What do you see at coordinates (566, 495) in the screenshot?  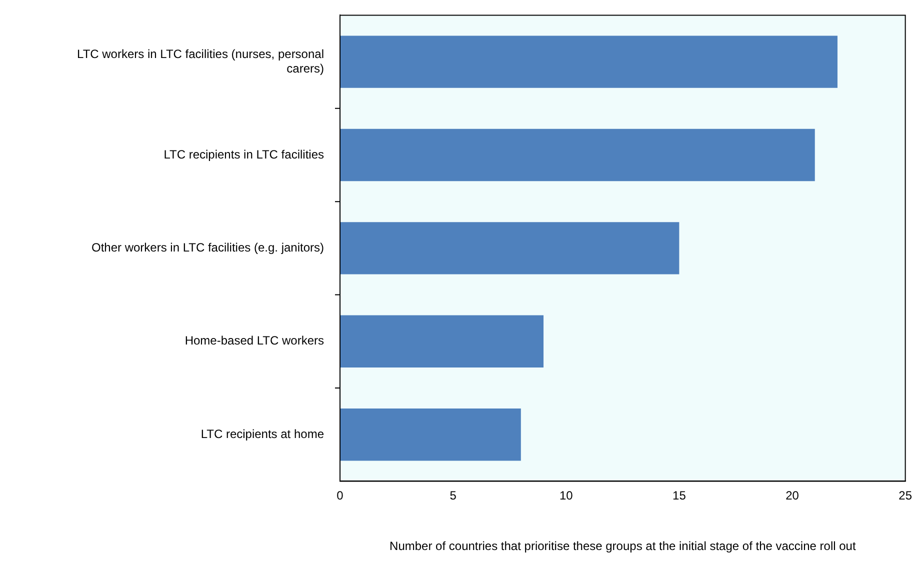 I see `x-tick-label: 10` at bounding box center [566, 495].